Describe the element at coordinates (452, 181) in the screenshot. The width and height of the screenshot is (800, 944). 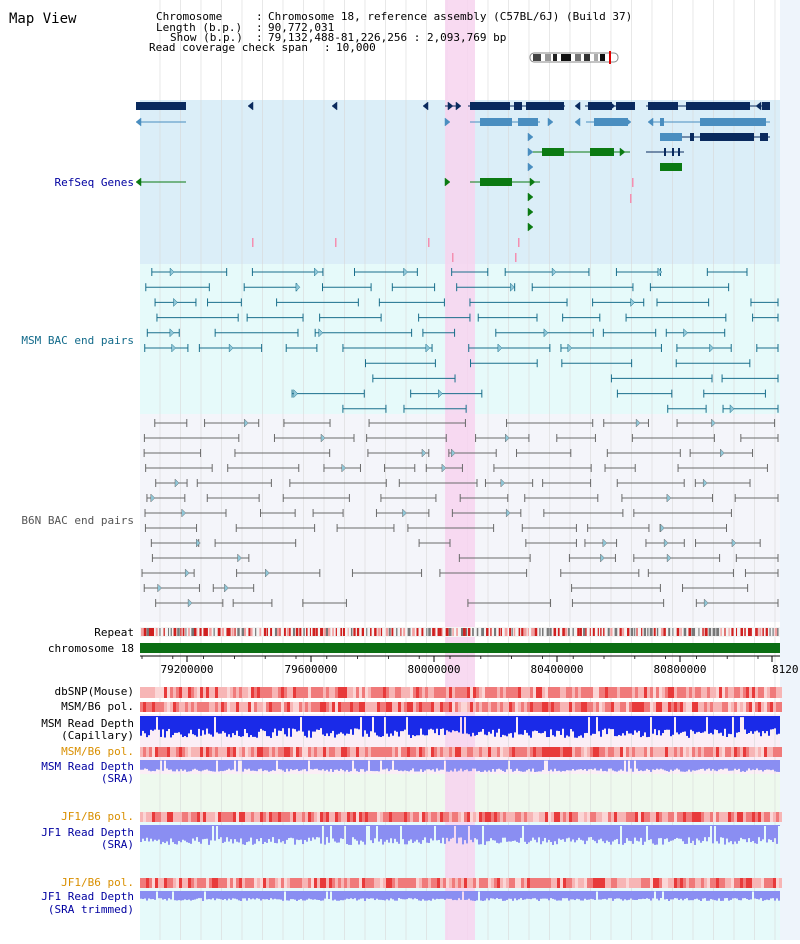
I see `refseq-genes` at that location.